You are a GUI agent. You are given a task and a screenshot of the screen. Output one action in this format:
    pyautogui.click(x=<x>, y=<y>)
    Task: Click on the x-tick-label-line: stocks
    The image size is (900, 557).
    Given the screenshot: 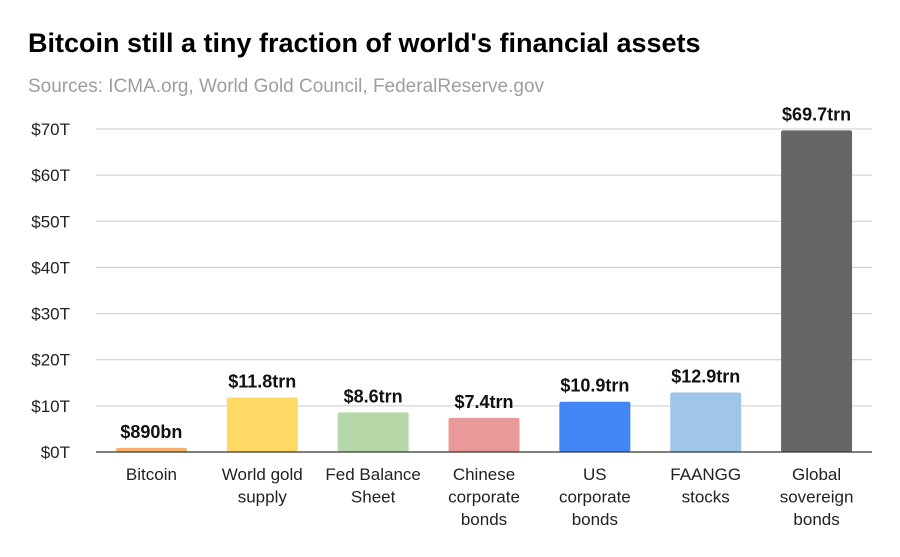 What is the action you would take?
    pyautogui.click(x=706, y=497)
    